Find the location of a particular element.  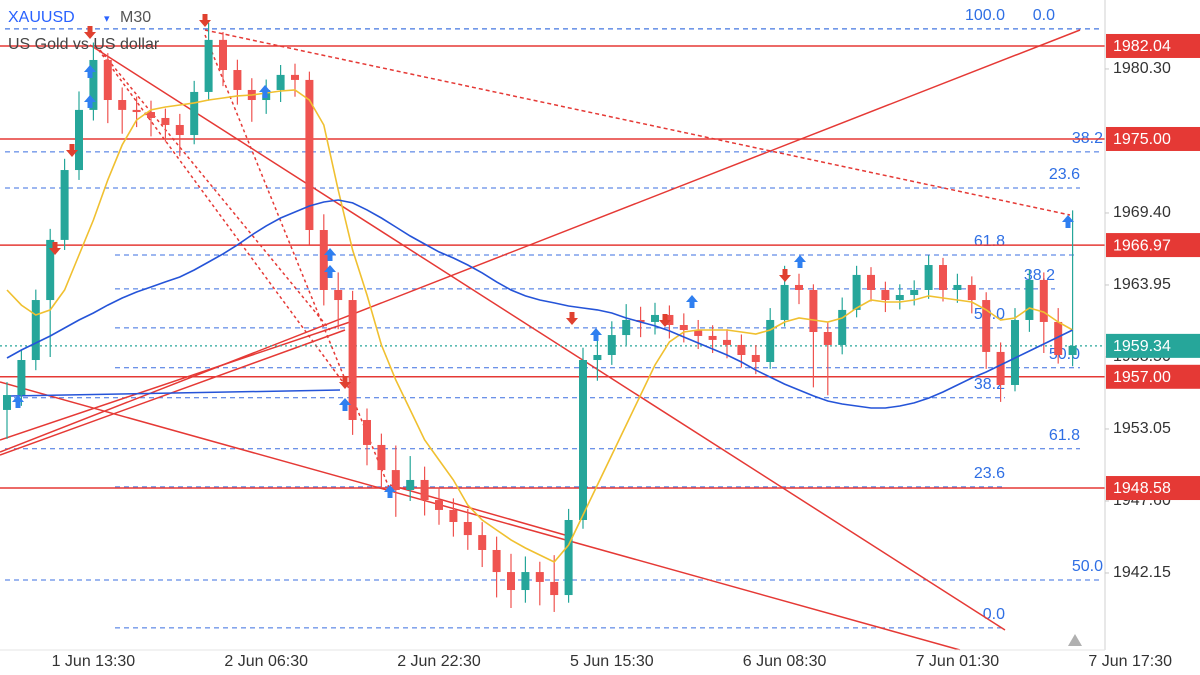

description: US Gold vs US dollar is located at coordinates (84, 44).